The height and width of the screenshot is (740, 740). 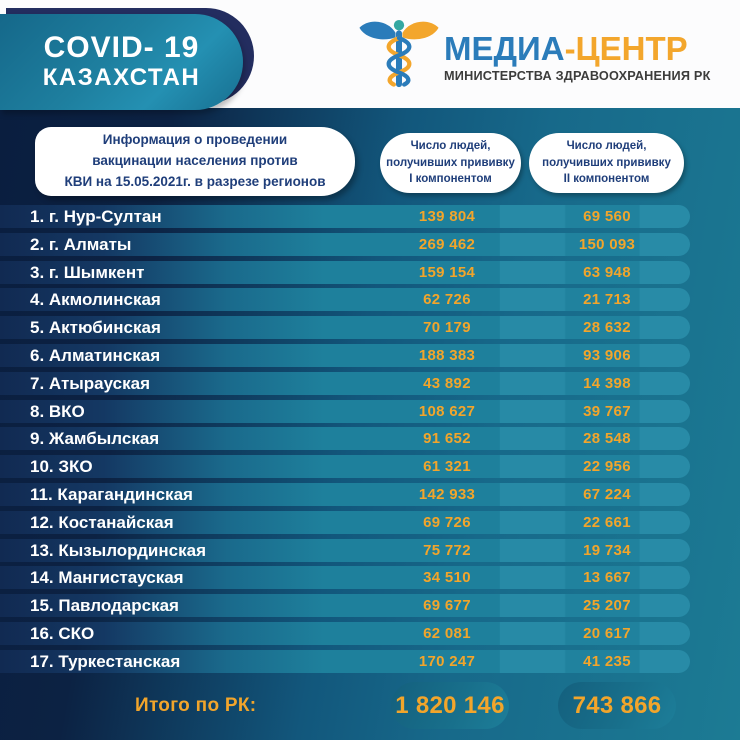 I want to click on region-name: 11. Карагандинская, so click(x=111, y=494).